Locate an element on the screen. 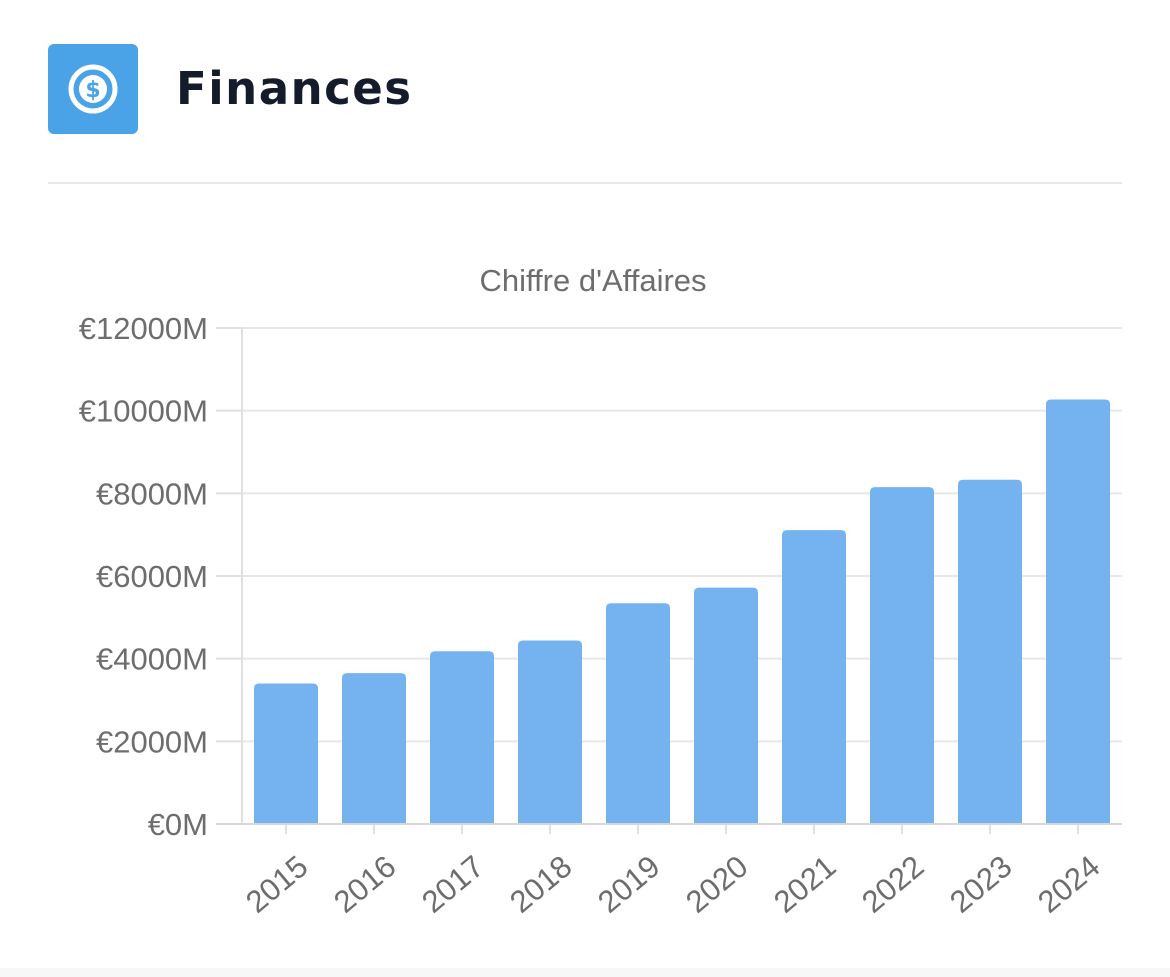 The height and width of the screenshot is (977, 1170). x-tick-label: 2022 is located at coordinates (892, 884).